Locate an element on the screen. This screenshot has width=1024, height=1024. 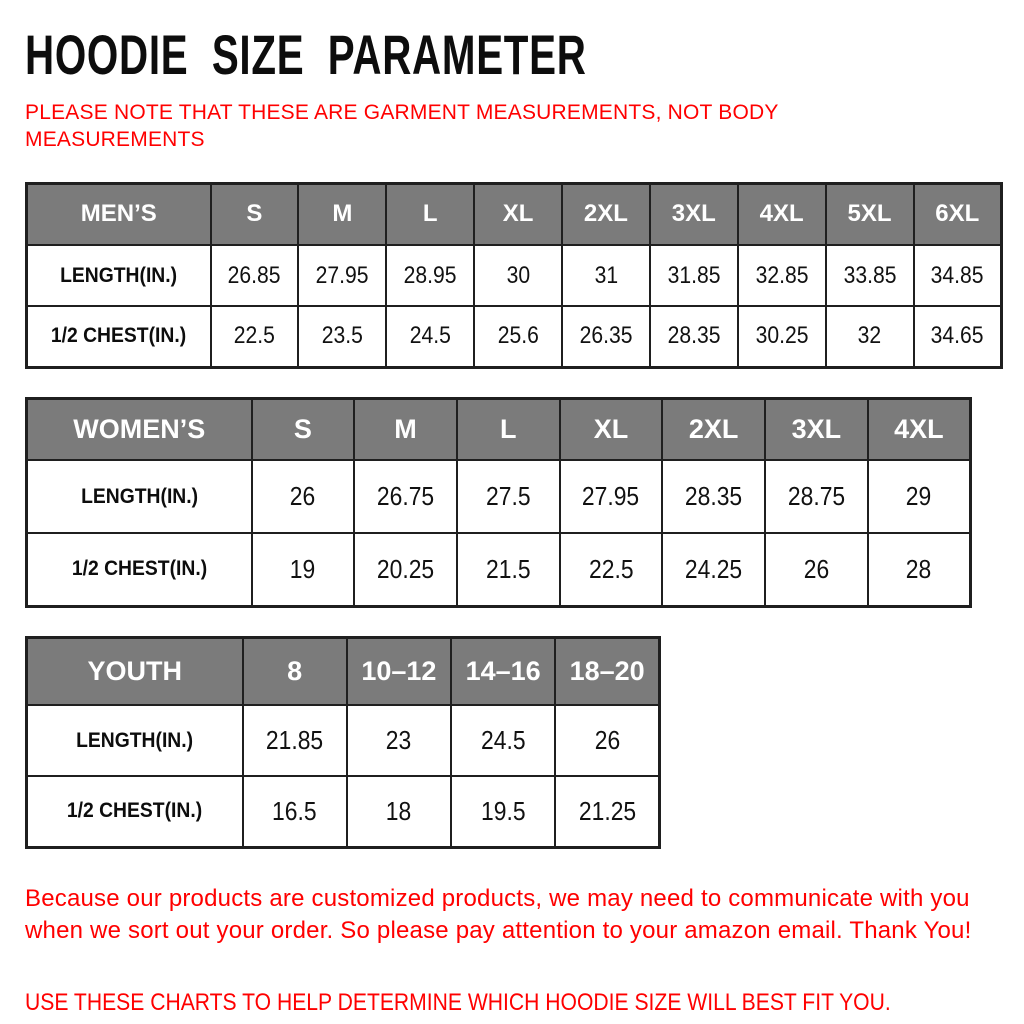
size-value-cell: 28 is located at coordinates (919, 570).